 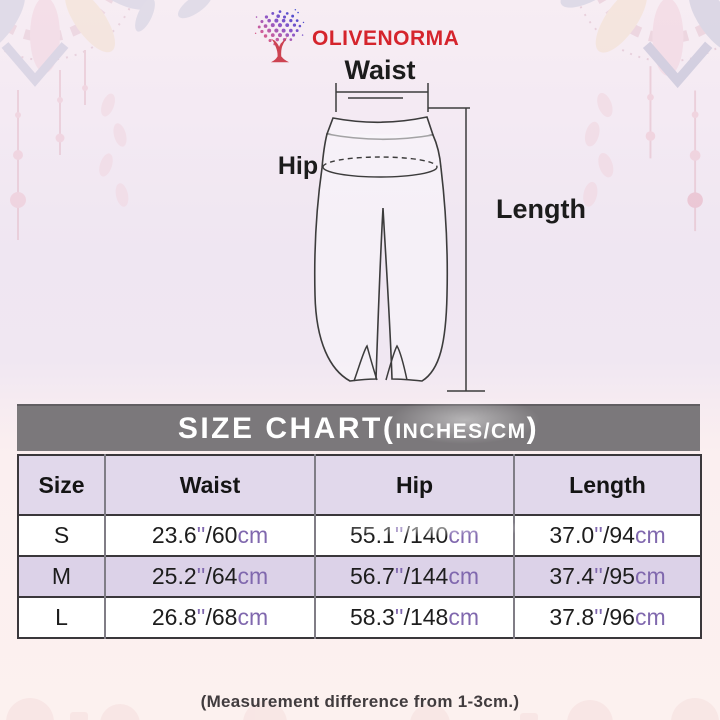 What do you see at coordinates (541, 209) in the screenshot?
I see `length-label: Length` at bounding box center [541, 209].